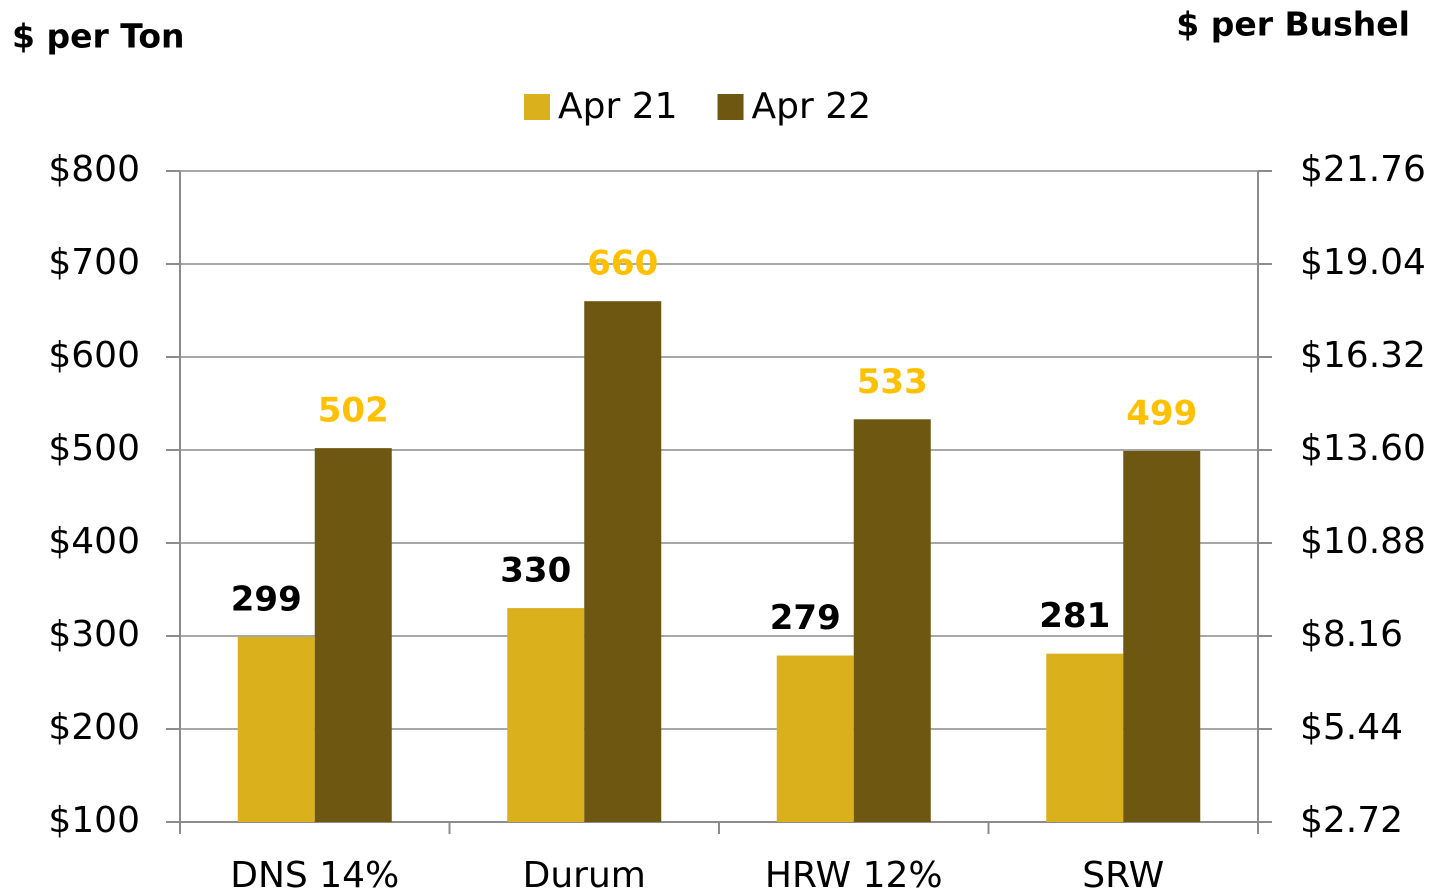  What do you see at coordinates (892, 382) in the screenshot?
I see `value-label: 533` at bounding box center [892, 382].